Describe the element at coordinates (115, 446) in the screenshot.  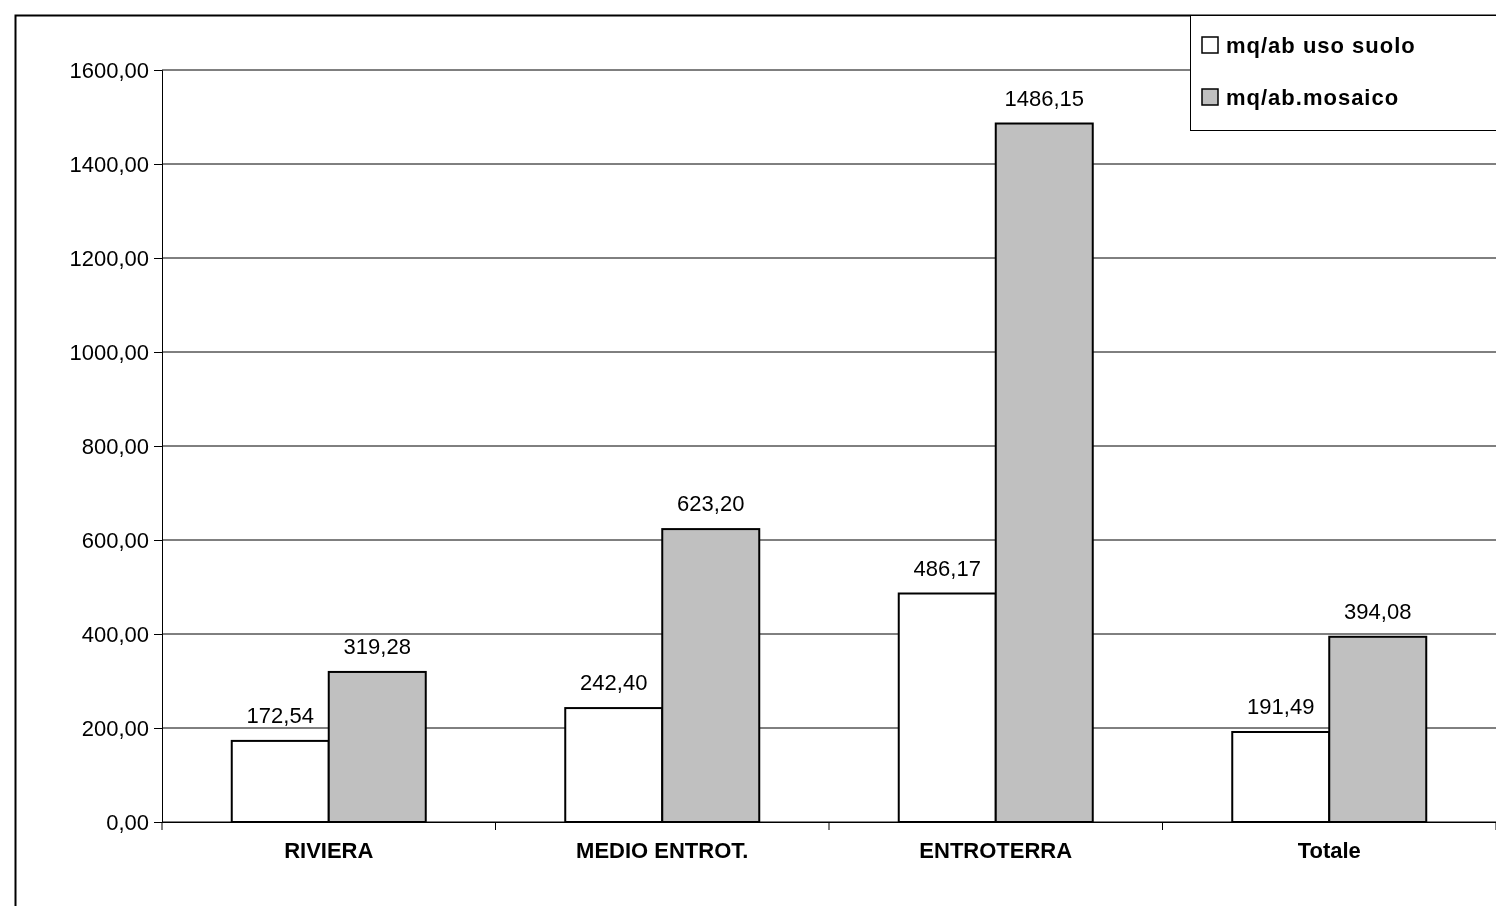
I see `y-tick-label: 800,00` at that location.